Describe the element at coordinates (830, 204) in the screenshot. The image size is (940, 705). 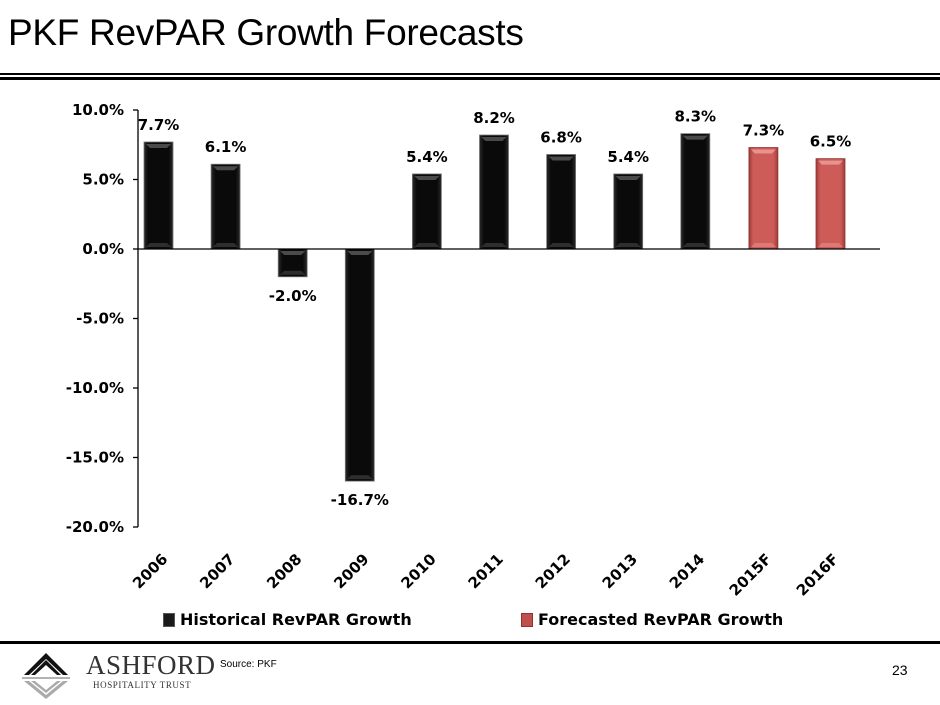
I see `bar-2016F` at that location.